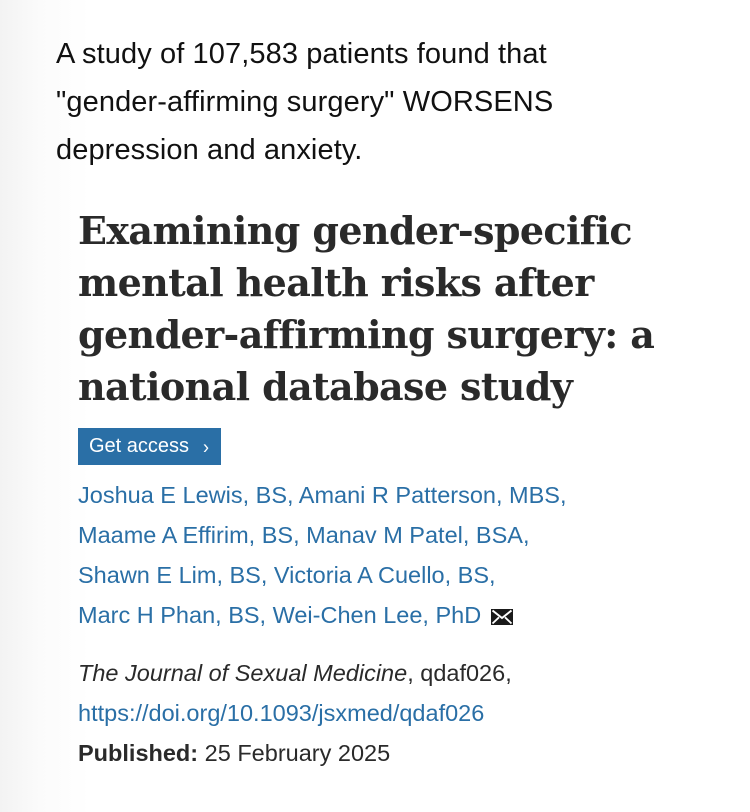  What do you see at coordinates (381, 575) in the screenshot?
I see `author-link: Victoria A Cuello, BS` at bounding box center [381, 575].